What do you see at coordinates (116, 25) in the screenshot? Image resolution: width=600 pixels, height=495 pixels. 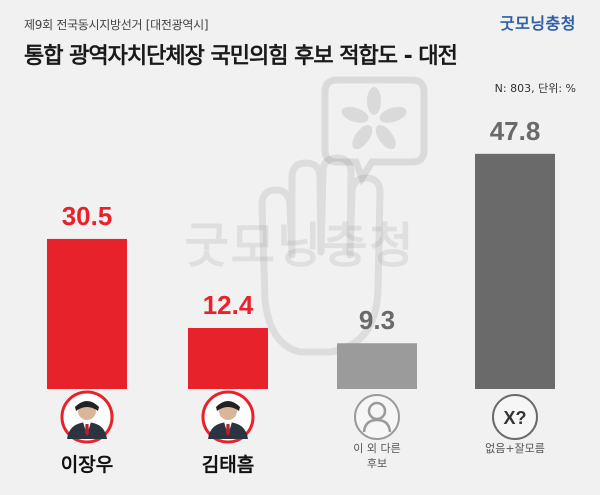 I see `chart-subtitle: 제9회 전국동시지방선거 [대전광역시]` at bounding box center [116, 25].